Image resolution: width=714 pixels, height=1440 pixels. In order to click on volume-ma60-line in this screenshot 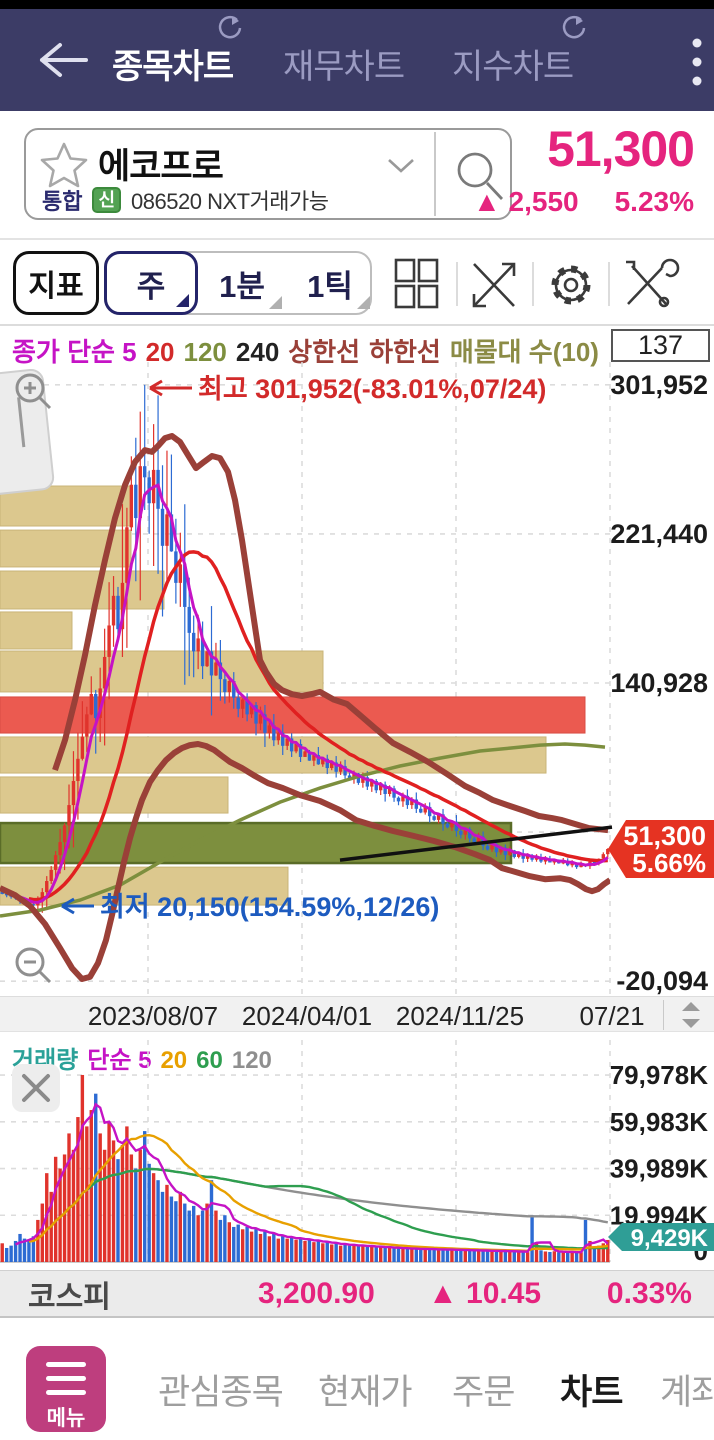, I will do `click(327, 1208)`.